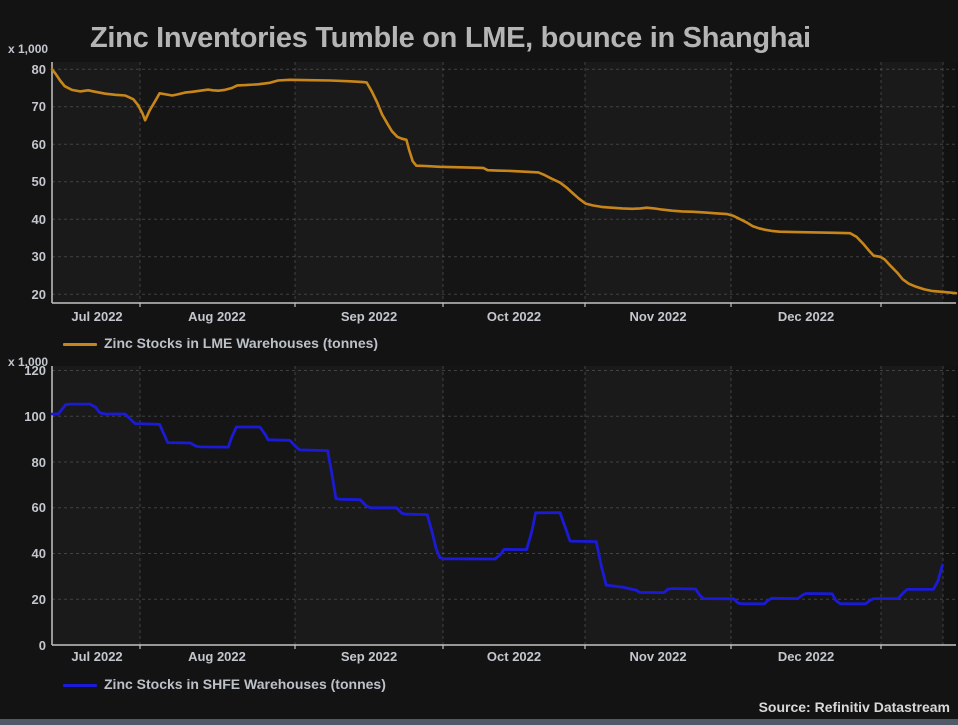  I want to click on lme-x-tick-label: Oct 2022, so click(514, 316).